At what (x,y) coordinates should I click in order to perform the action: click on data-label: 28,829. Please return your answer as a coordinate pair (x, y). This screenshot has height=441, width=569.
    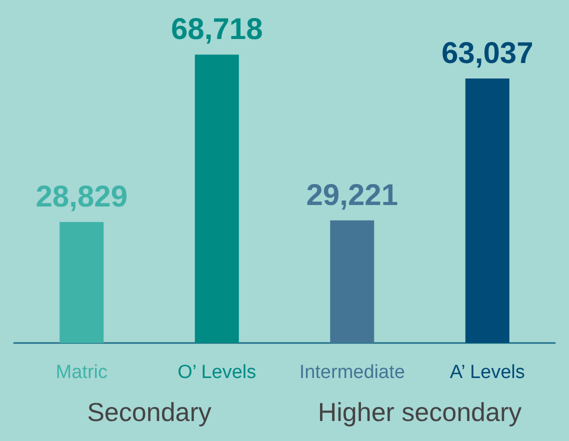
    Looking at the image, I should click on (82, 197).